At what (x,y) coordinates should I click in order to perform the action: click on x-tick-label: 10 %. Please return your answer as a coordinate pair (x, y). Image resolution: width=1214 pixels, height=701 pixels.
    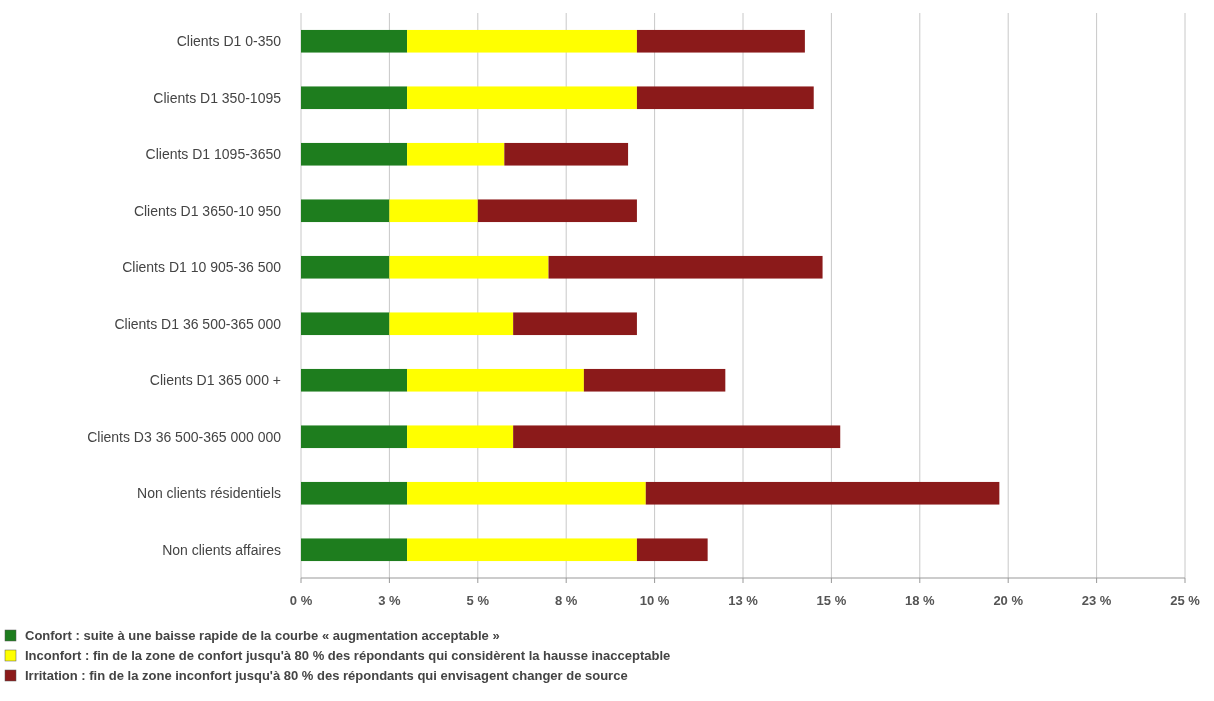
    Looking at the image, I should click on (654, 600).